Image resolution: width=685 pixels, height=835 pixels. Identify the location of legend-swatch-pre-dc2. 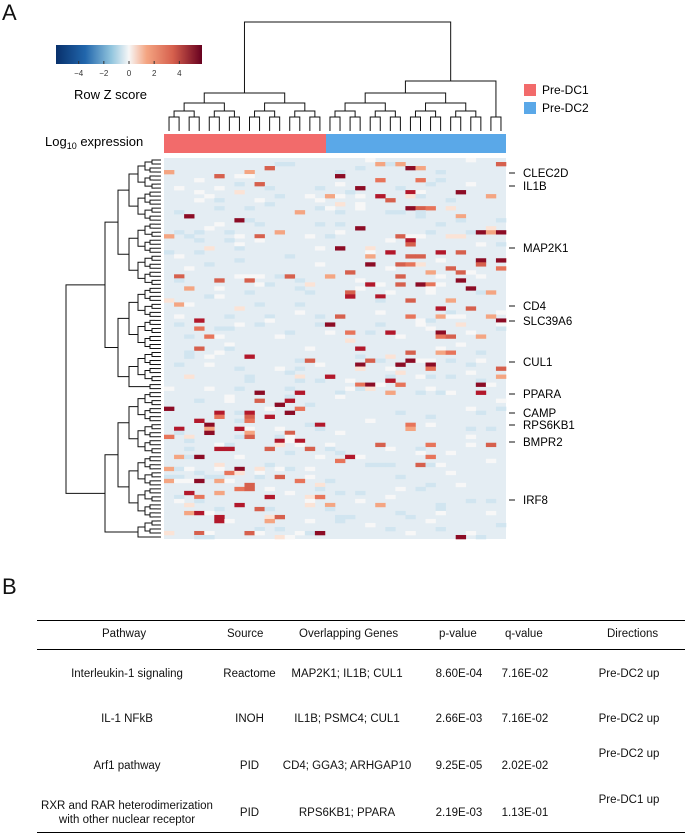
(530, 108).